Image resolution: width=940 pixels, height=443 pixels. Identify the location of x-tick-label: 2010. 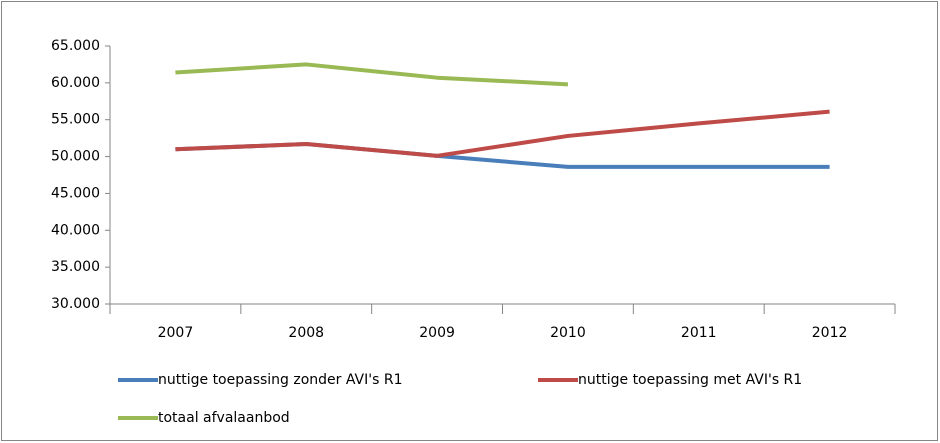
(568, 333).